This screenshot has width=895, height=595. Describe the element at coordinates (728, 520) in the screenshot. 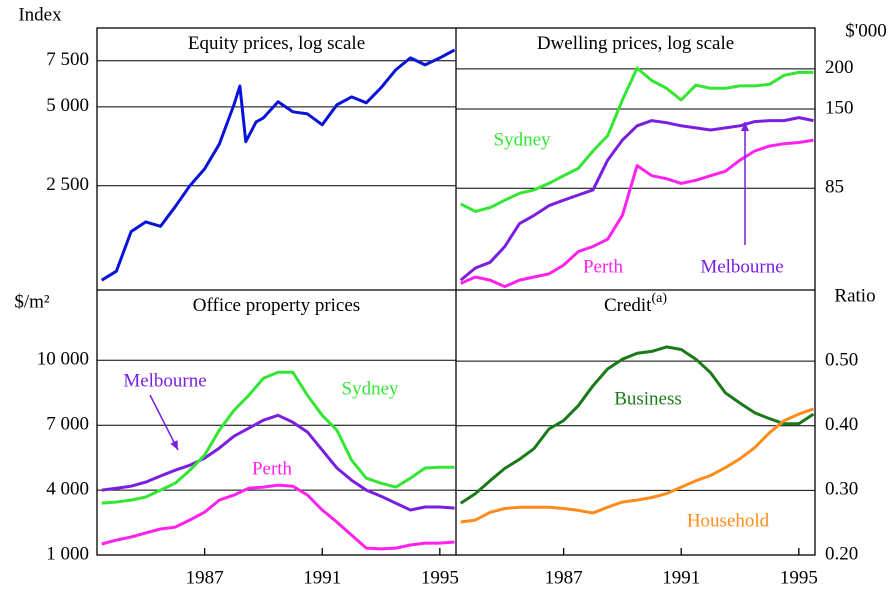

I see `series-label: Household` at that location.